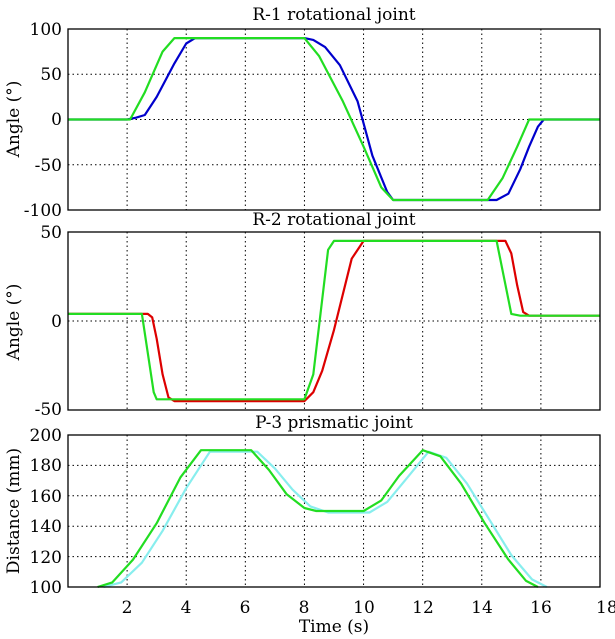  What do you see at coordinates (46, 436) in the screenshot?
I see `panel-p3-ytick-label: 200` at bounding box center [46, 436].